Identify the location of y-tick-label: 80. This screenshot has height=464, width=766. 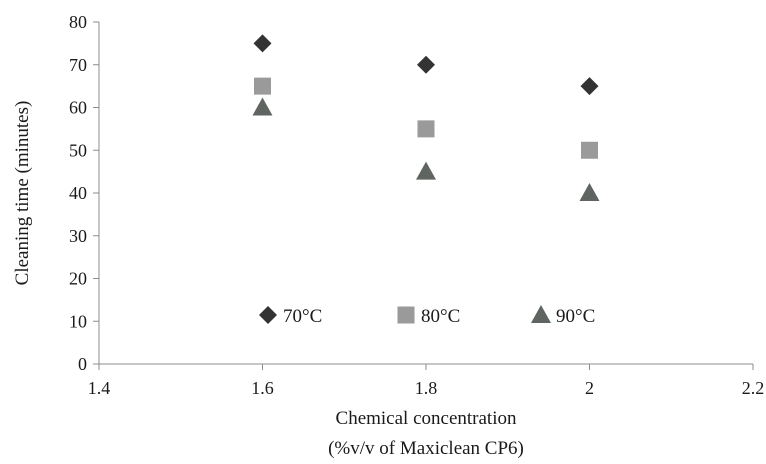
(78, 22).